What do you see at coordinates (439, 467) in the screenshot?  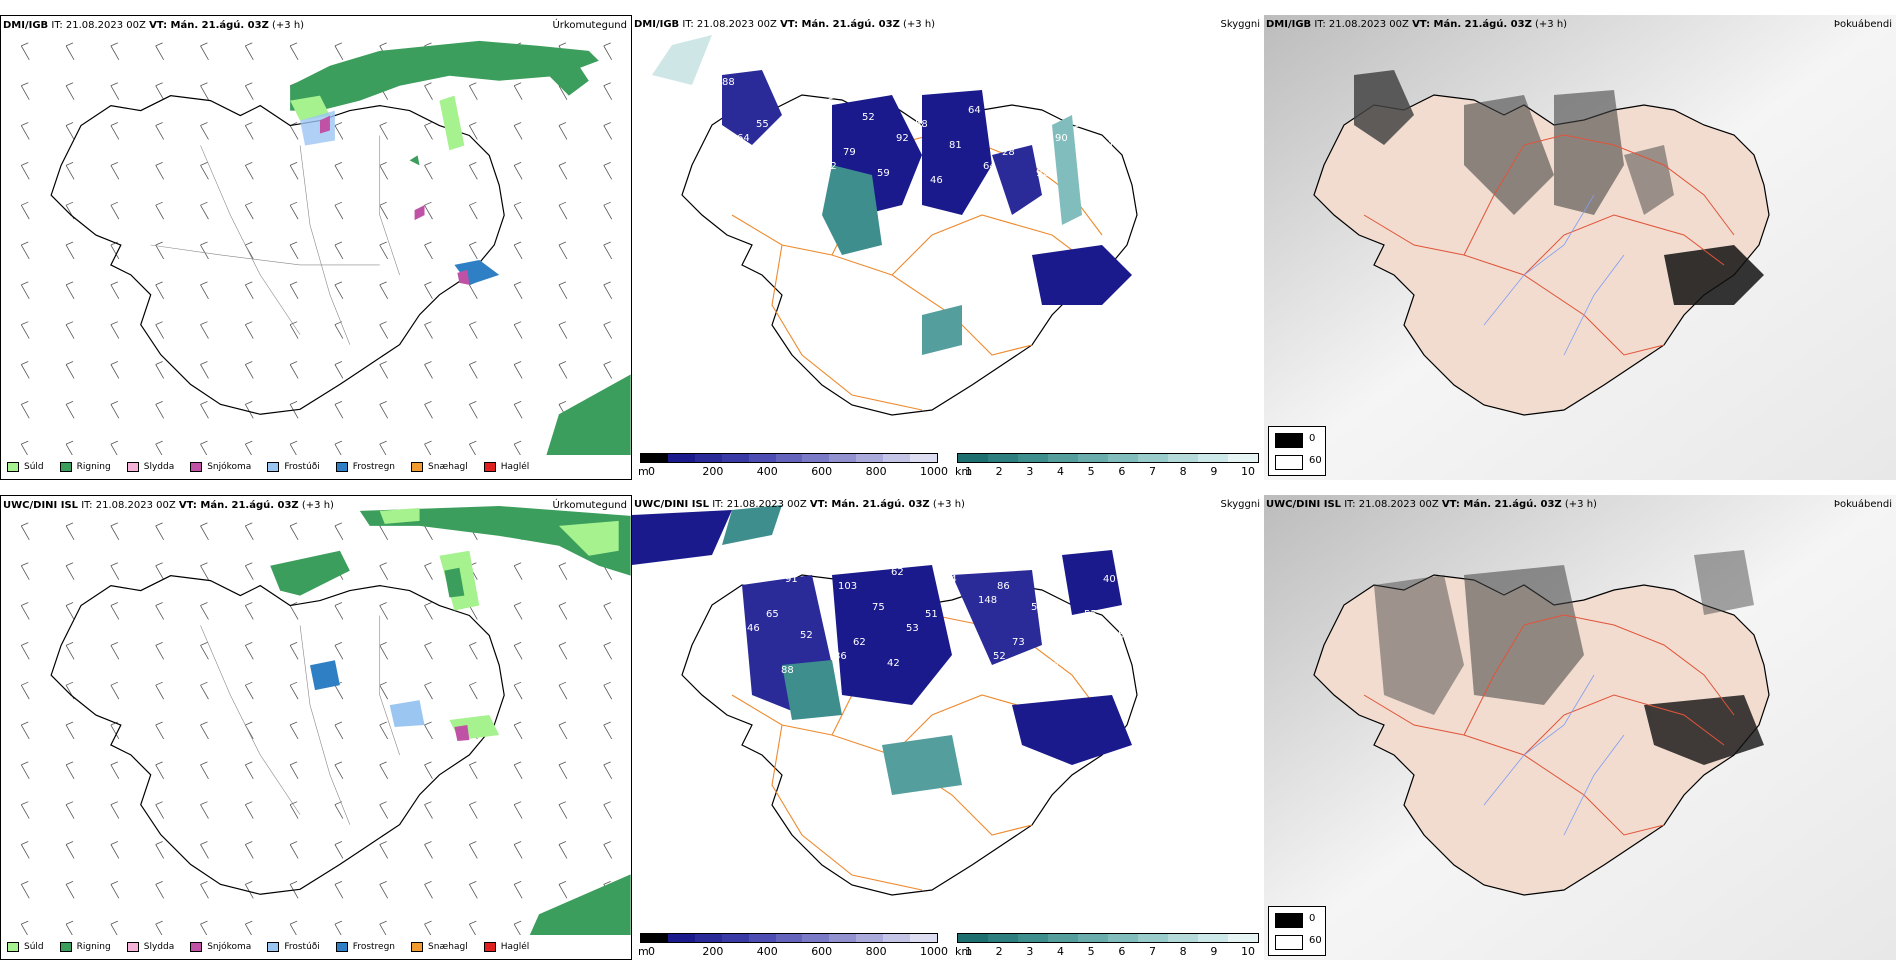 I see `precip-legend-item: Snæhagl` at bounding box center [439, 467].